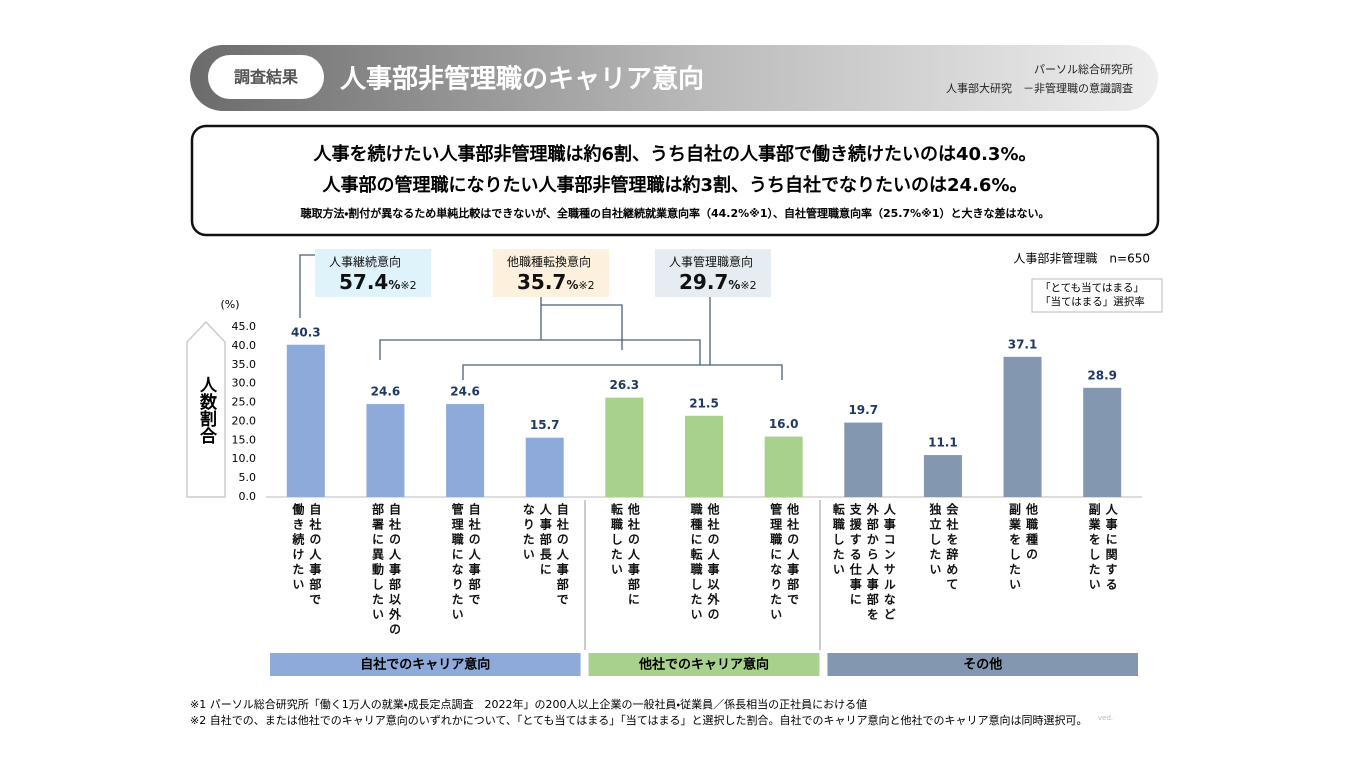  I want to click on header-tag: 調査結果, so click(266, 77).